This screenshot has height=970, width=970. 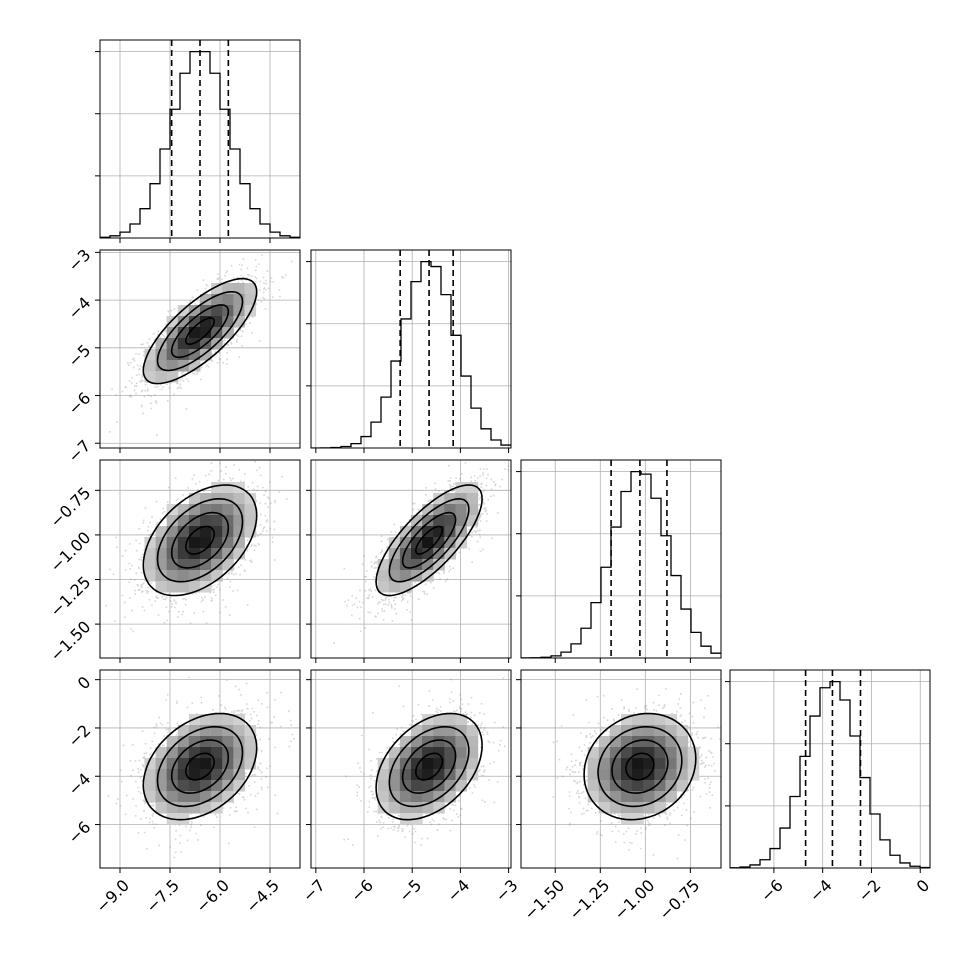 I want to click on x-tick-label: −1.50, so click(x=544, y=900).